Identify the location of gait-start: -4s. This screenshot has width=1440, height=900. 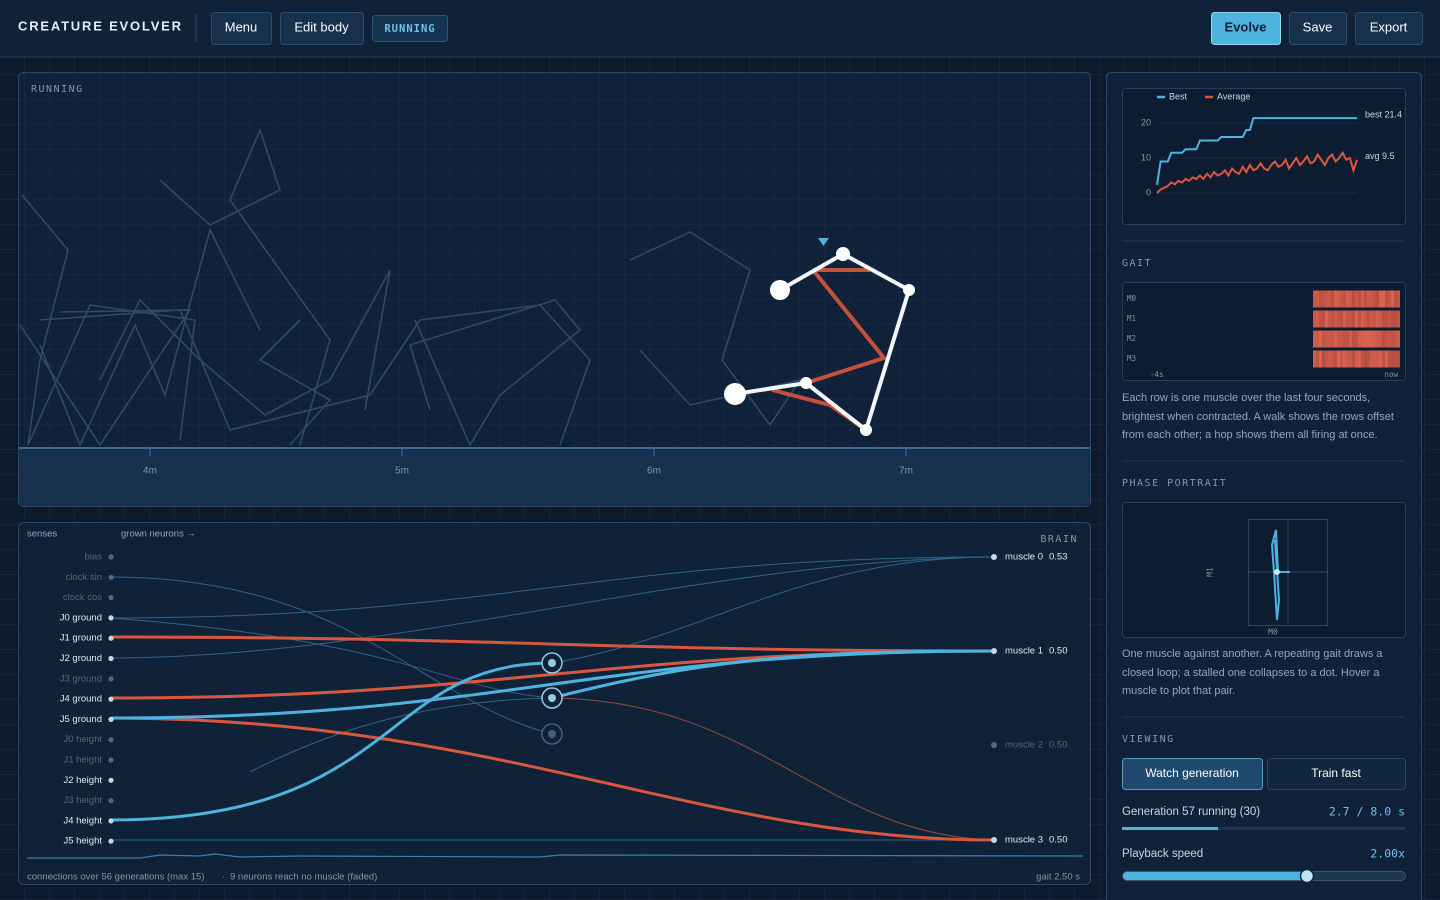
(1157, 374).